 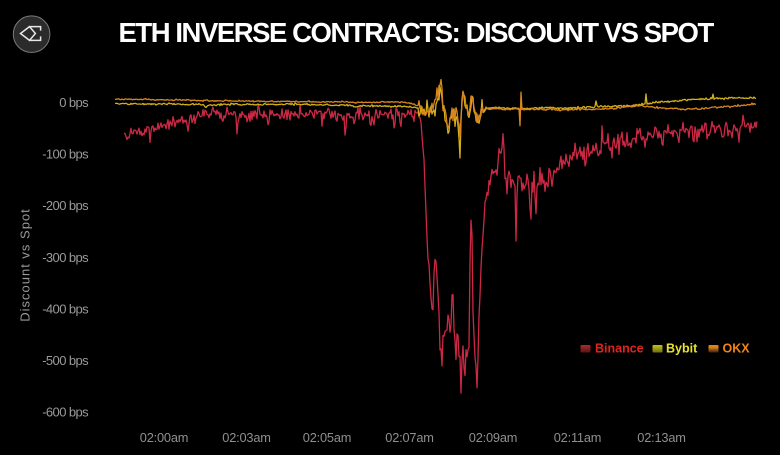 I want to click on svg-text: OKX, so click(x=737, y=349).